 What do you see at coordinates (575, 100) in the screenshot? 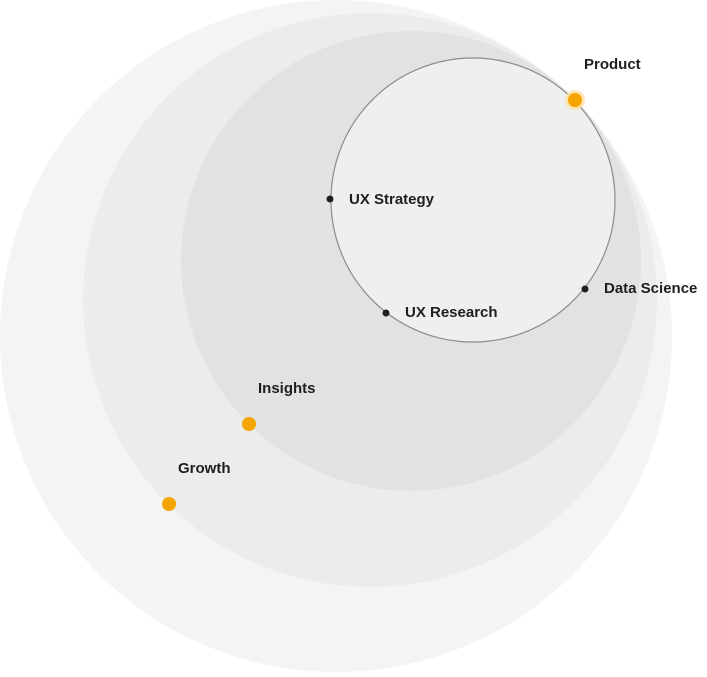
I see `product-dot` at bounding box center [575, 100].